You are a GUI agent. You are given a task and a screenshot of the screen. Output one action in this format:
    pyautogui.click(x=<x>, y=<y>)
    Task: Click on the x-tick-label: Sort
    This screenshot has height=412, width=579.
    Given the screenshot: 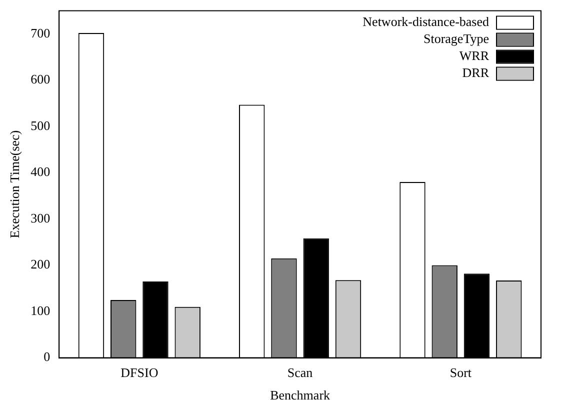 What is the action you would take?
    pyautogui.click(x=461, y=372)
    